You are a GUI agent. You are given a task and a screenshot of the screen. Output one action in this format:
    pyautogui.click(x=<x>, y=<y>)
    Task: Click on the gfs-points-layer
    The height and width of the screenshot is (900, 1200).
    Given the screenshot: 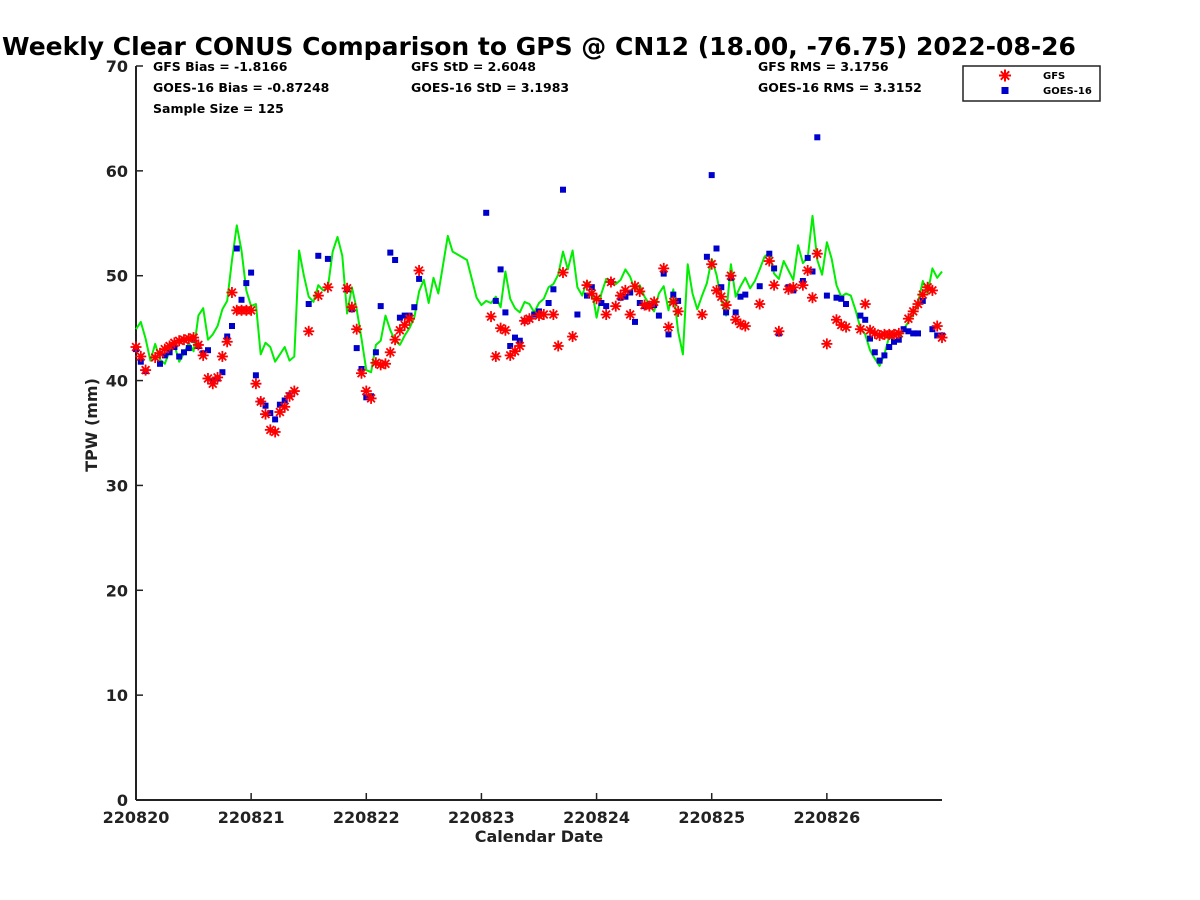 What is the action you would take?
    pyautogui.click(x=539, y=343)
    